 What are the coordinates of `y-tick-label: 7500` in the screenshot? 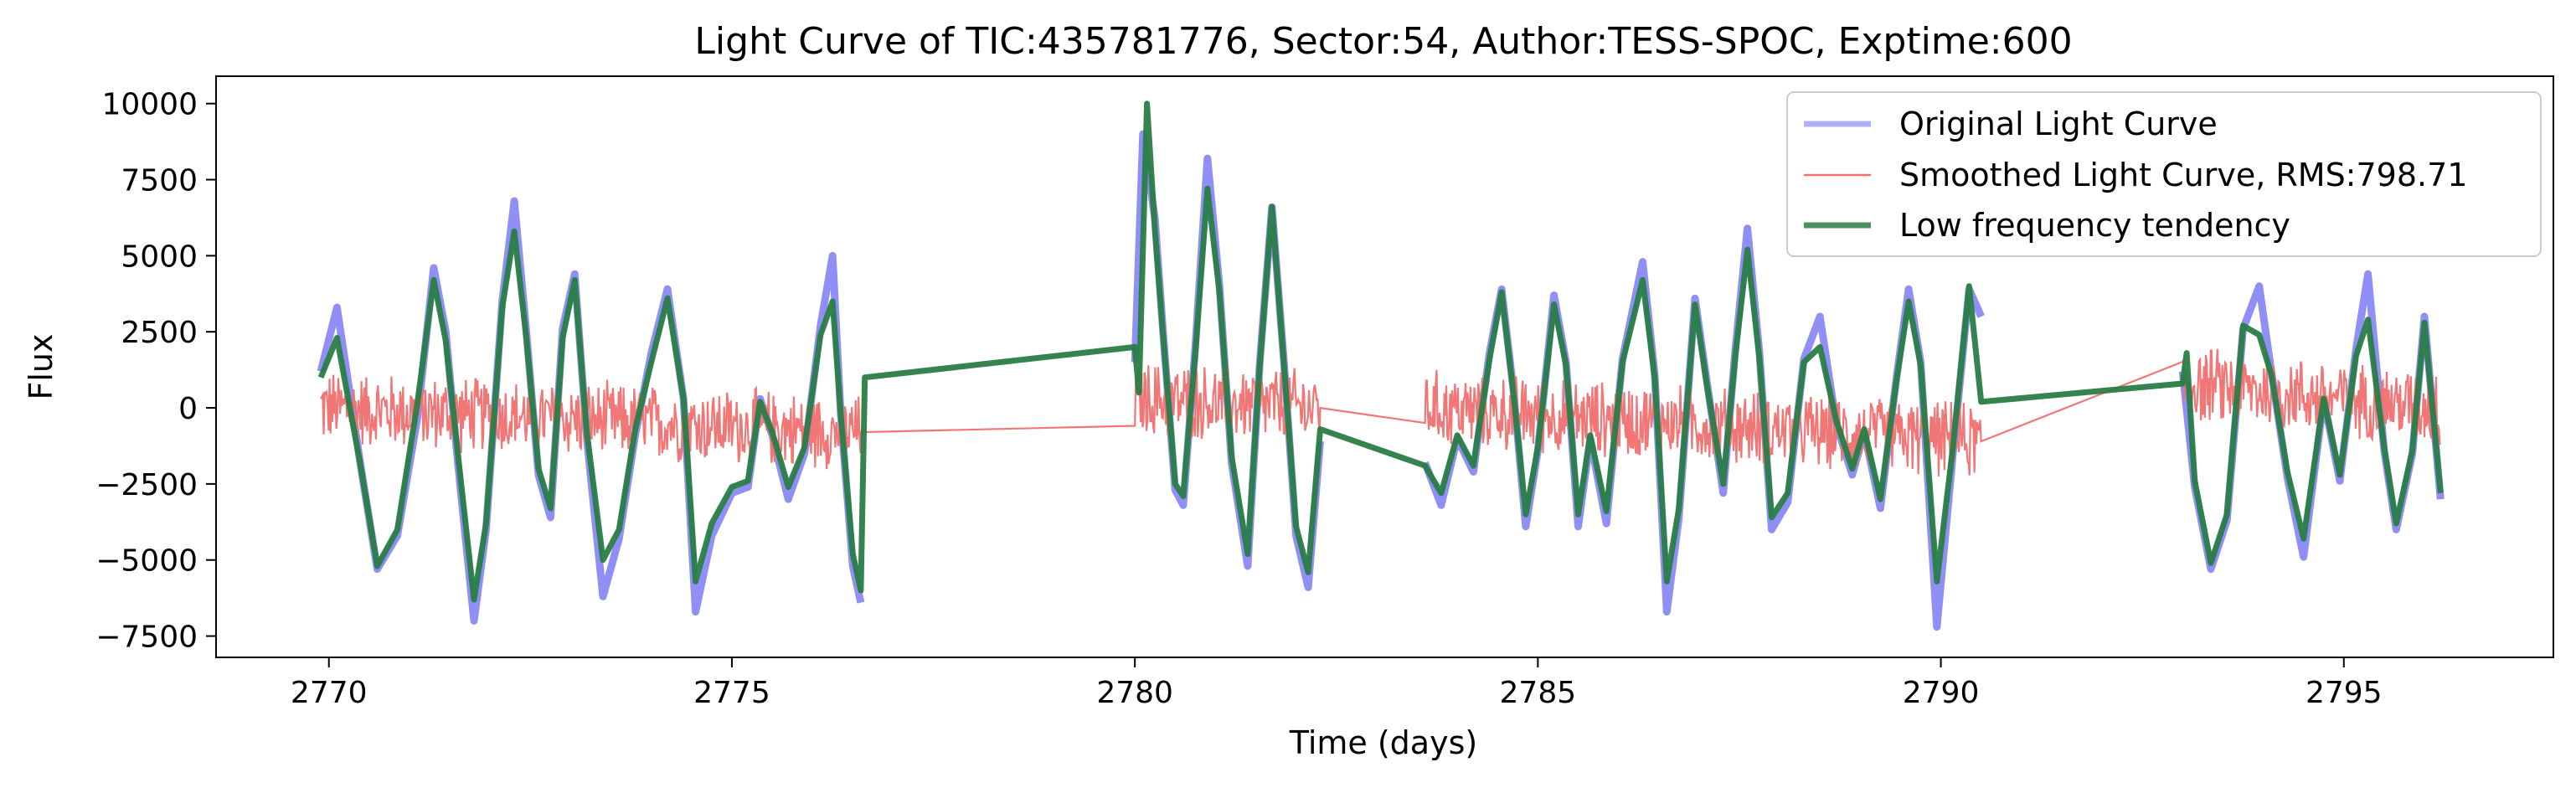 It's located at (159, 181).